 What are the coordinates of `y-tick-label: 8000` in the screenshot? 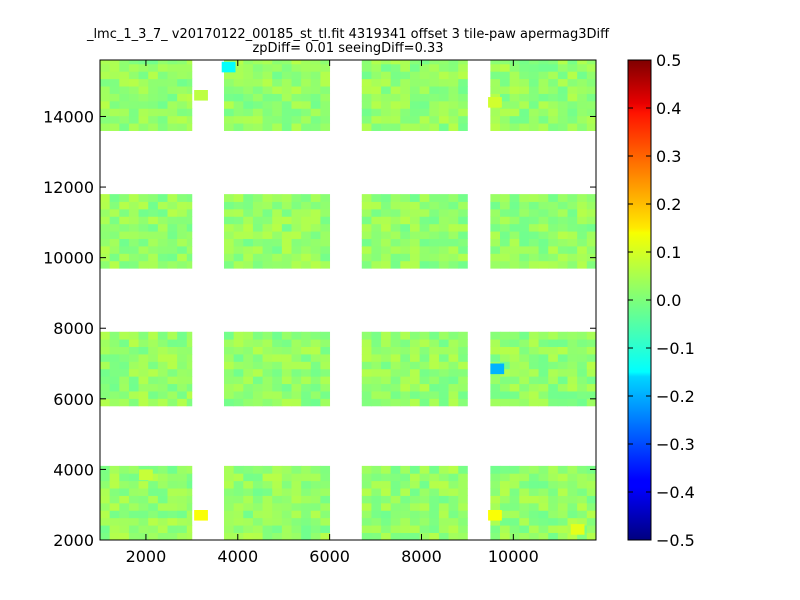 It's located at (73, 328).